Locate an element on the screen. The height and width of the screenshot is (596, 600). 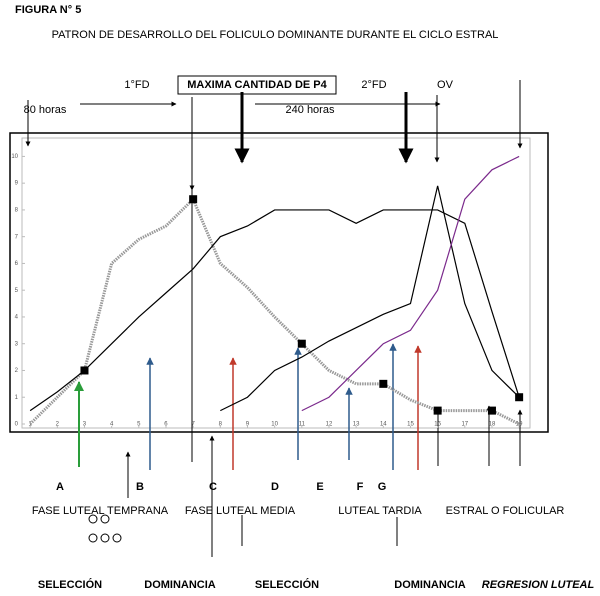
annotation: FASE LUTEAL TEMPRANA is located at coordinates (100, 511).